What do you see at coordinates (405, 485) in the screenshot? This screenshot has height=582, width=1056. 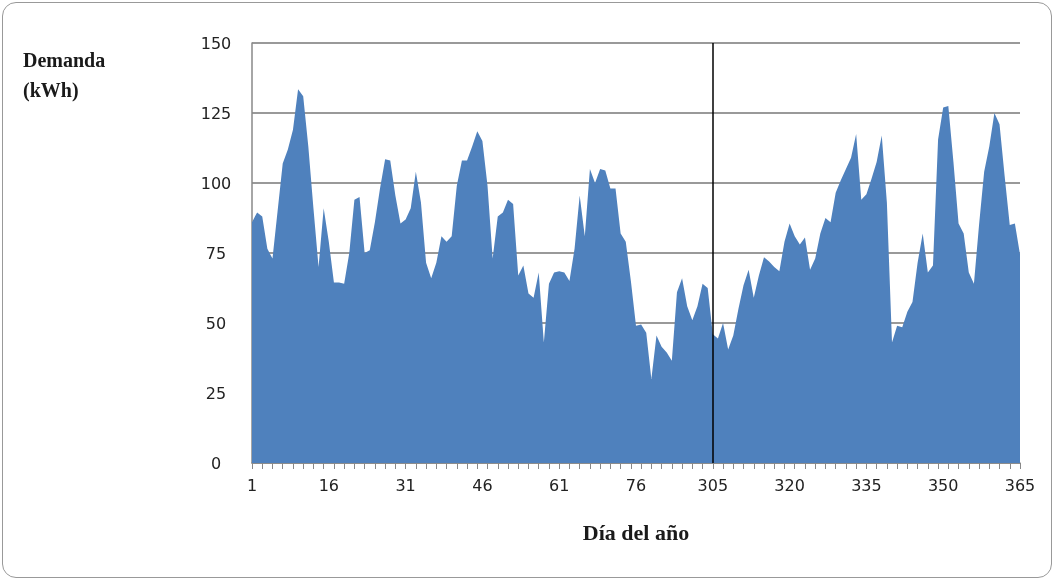 I see `x-tick-label: 31` at bounding box center [405, 485].